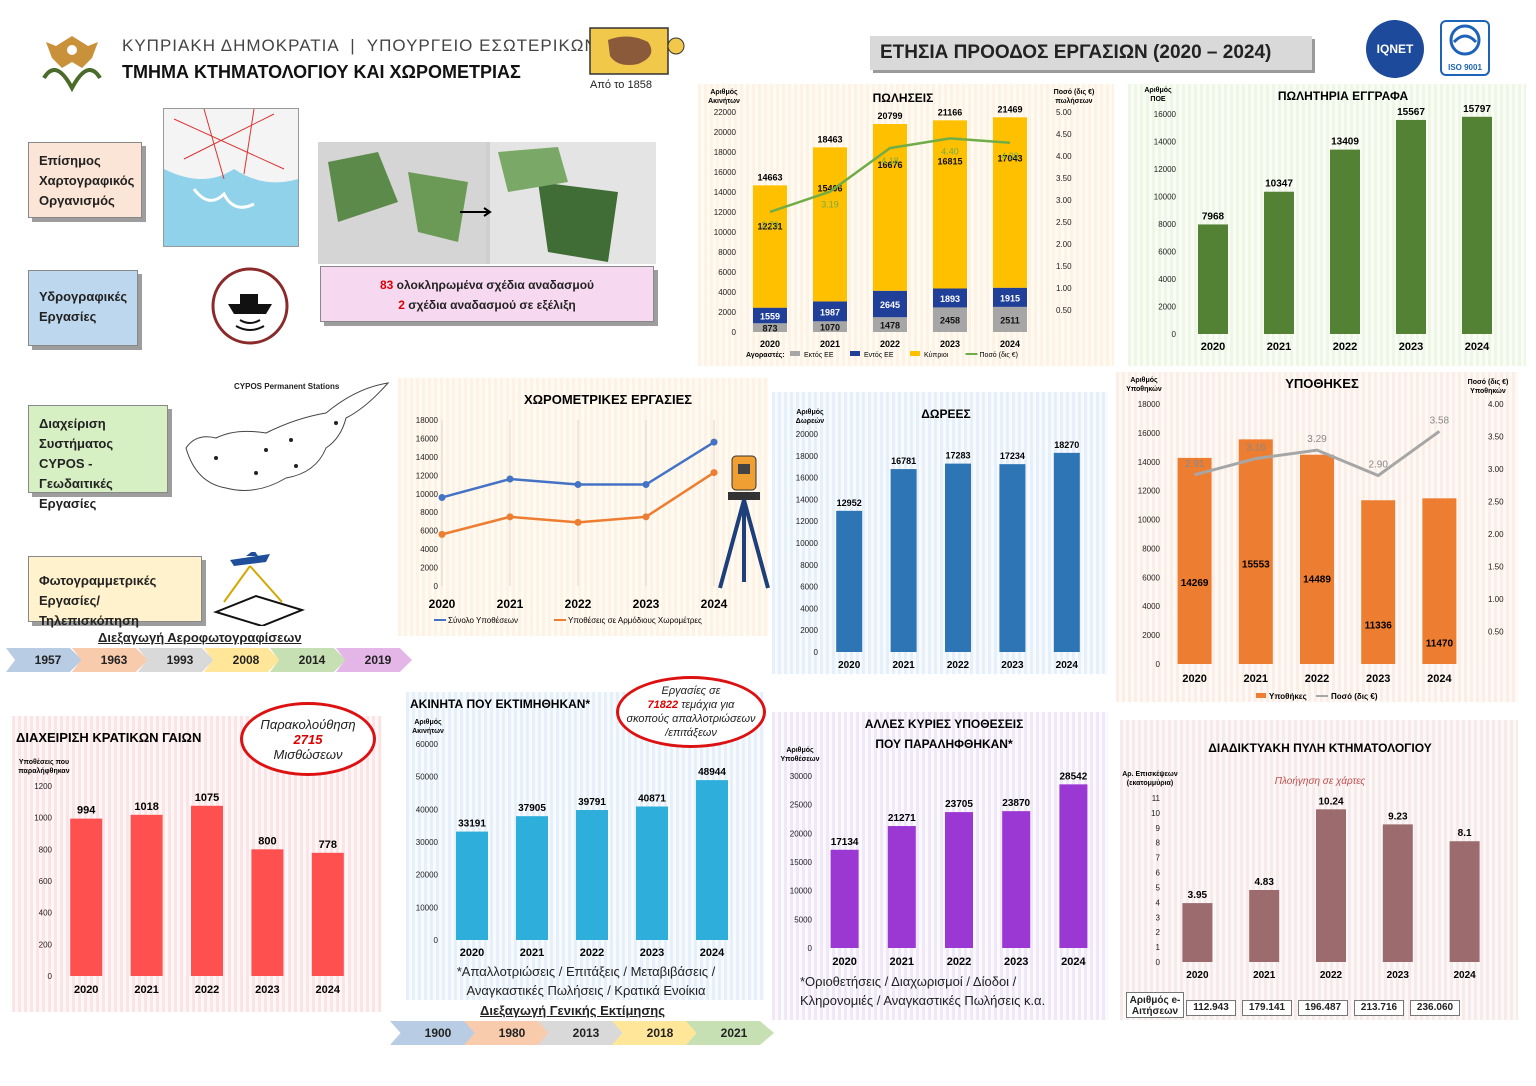 Image resolution: width=1536 pixels, height=1086 pixels. I want to click on valuation-year: 2013, so click(586, 1033).